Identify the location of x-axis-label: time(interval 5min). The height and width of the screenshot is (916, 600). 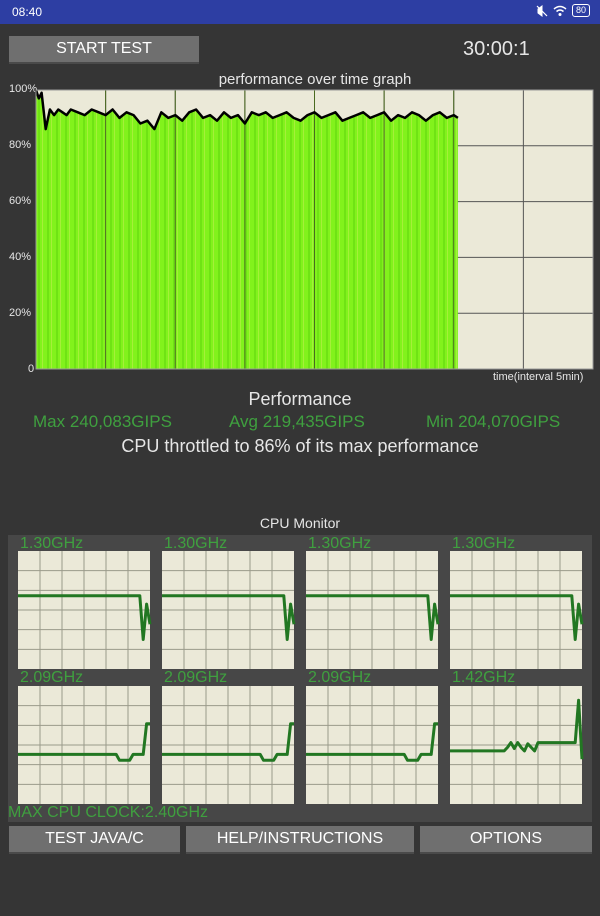
(538, 377).